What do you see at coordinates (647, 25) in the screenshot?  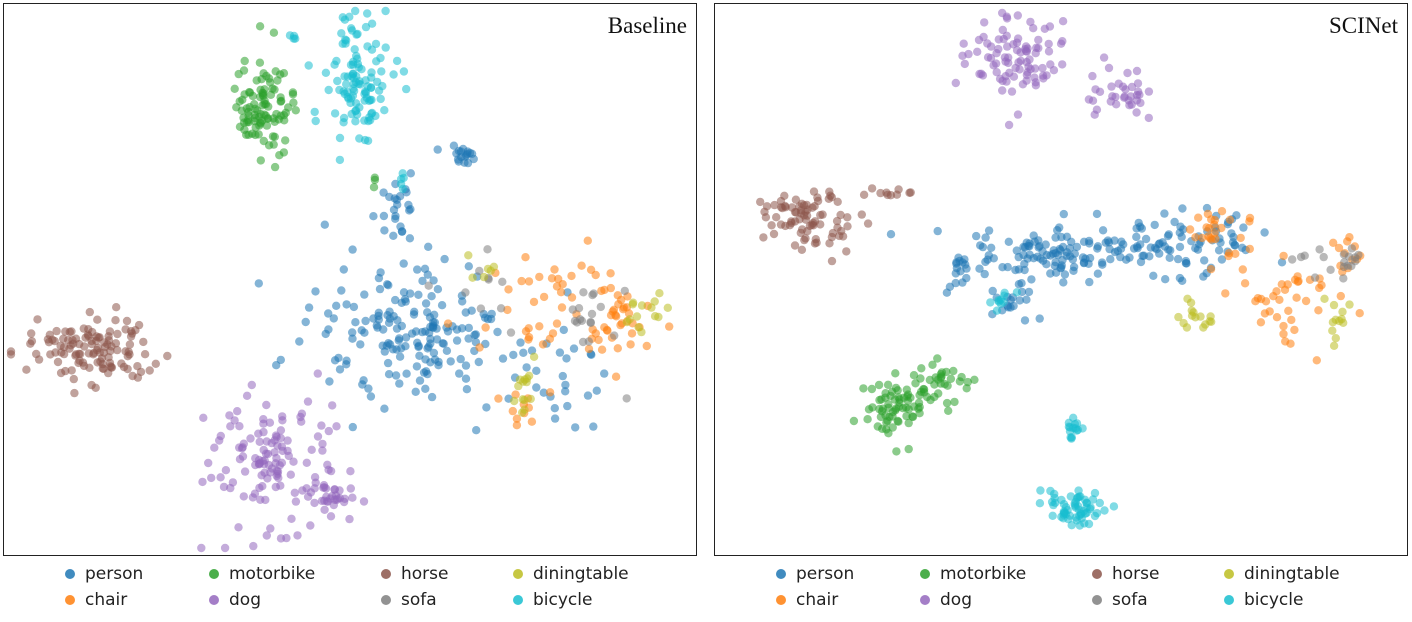 I see `baseline-title: Baseline` at bounding box center [647, 25].